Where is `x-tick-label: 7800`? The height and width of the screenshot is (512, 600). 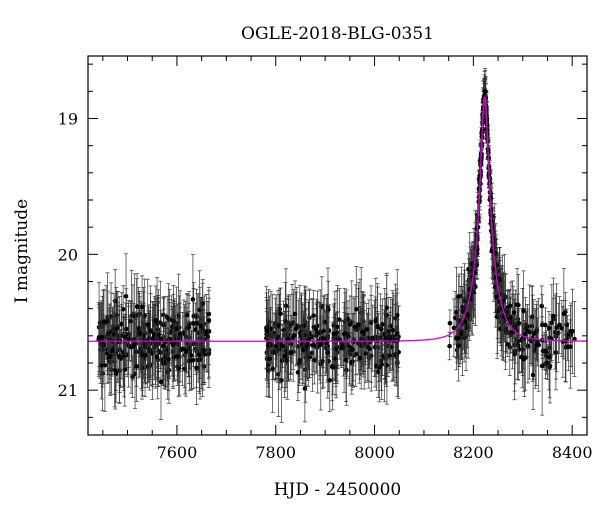
x-tick-label: 7800 is located at coordinates (275, 452).